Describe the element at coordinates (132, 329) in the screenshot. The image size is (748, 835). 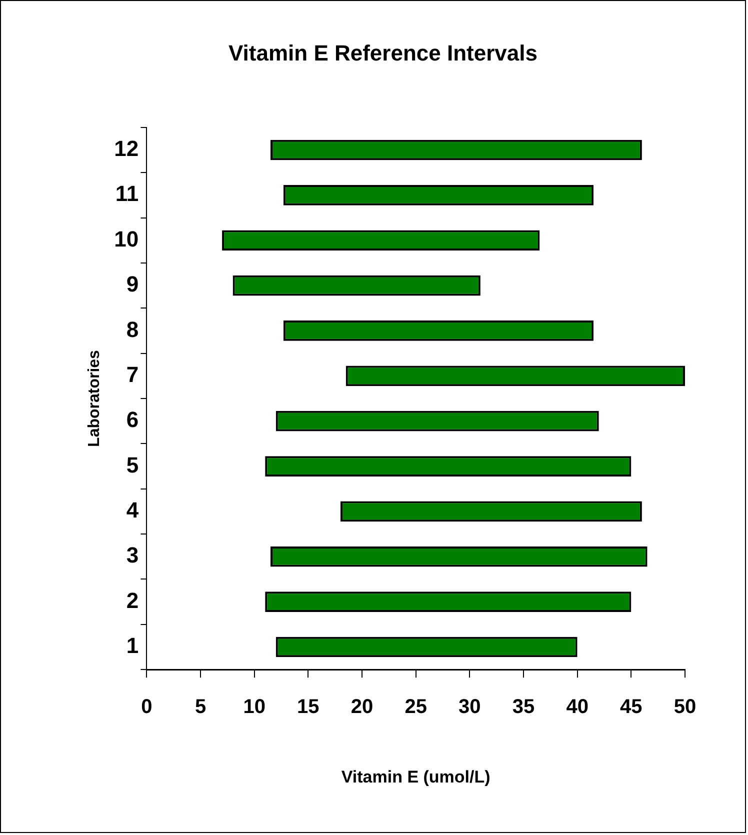
I see `y-tick-label: 8` at that location.